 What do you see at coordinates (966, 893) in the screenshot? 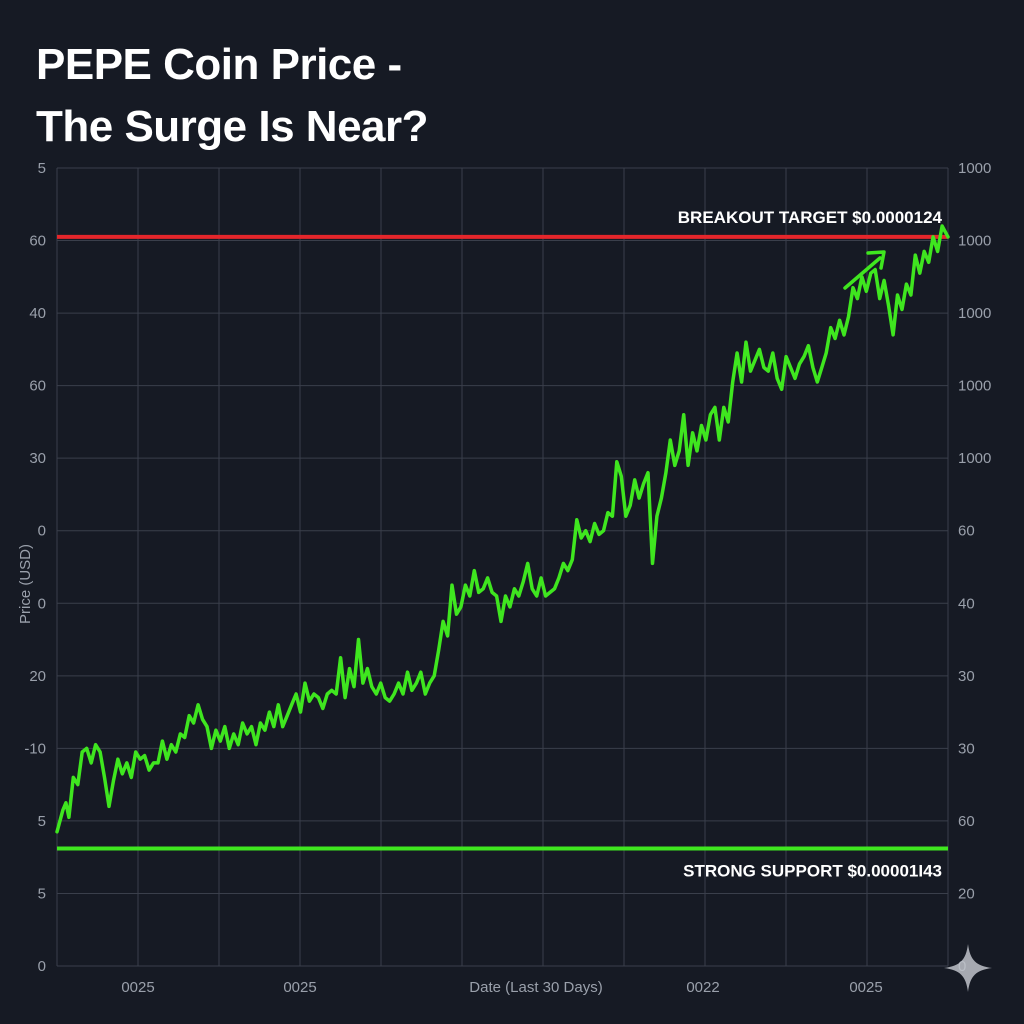
I see `y-tick-right: 20` at bounding box center [966, 893].